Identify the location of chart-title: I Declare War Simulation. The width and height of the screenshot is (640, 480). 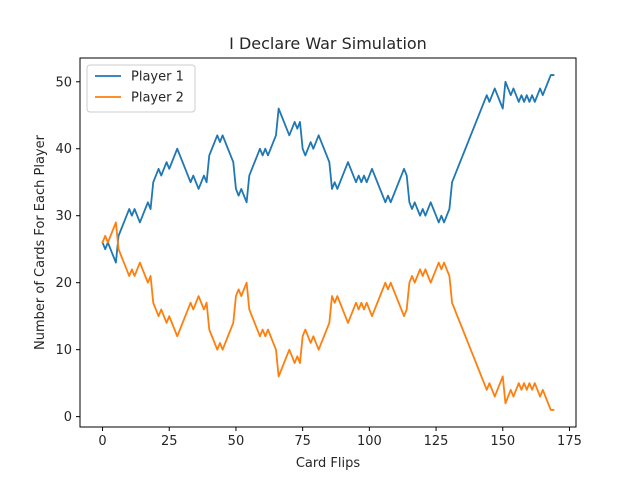
(328, 43).